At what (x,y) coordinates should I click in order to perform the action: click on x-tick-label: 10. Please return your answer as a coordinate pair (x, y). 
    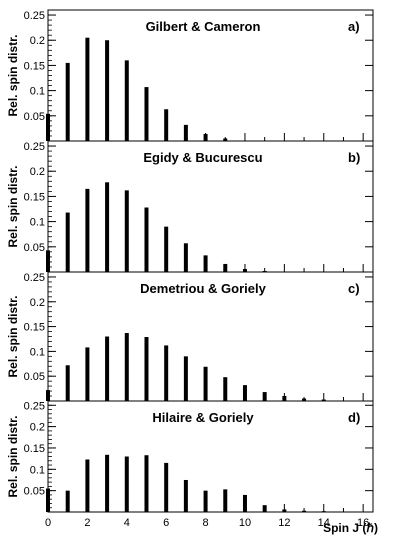
    Looking at the image, I should click on (245, 523).